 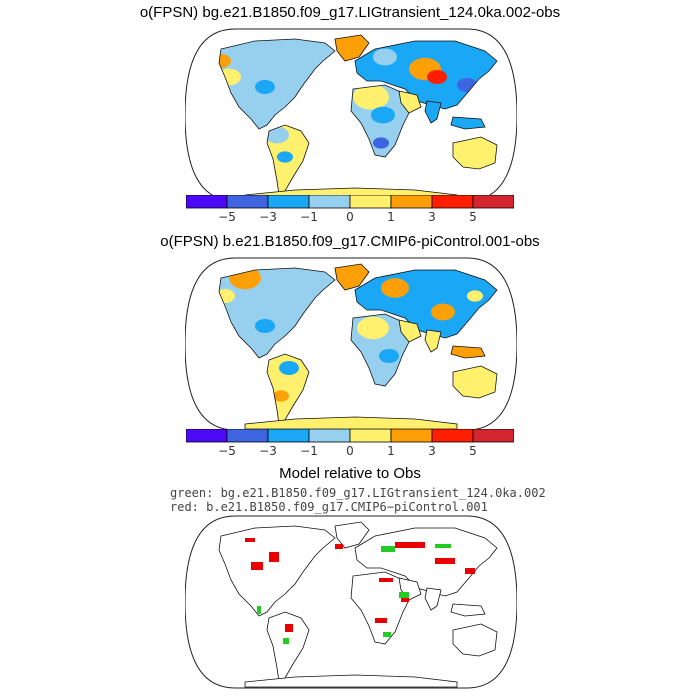 What do you see at coordinates (351, 115) in the screenshot?
I see `panel1-map` at bounding box center [351, 115].